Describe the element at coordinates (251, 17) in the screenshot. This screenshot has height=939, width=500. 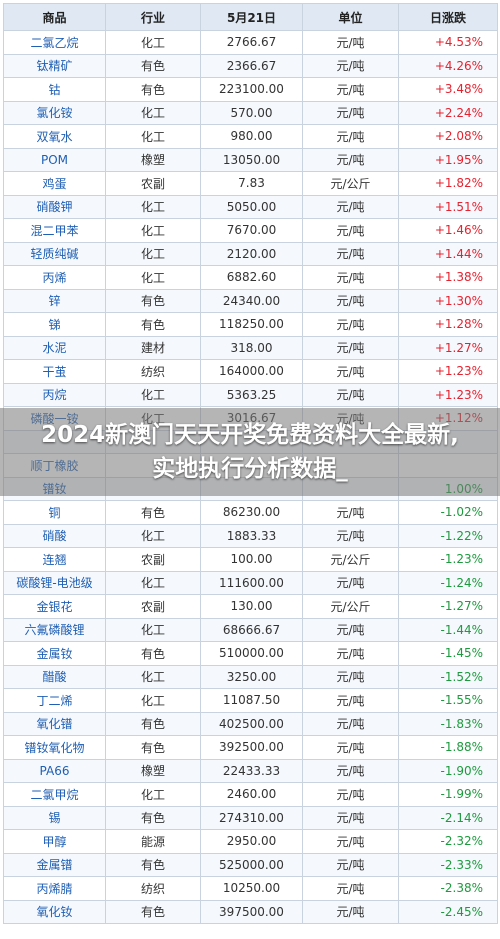
I see `header-date-price: 5月21日` at that location.